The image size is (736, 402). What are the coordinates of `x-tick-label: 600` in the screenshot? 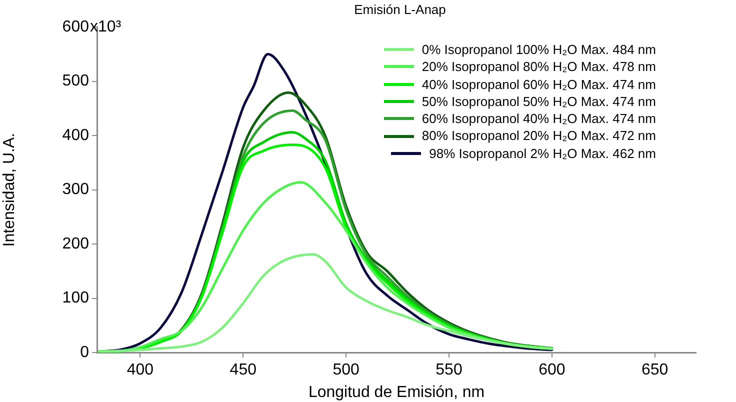 It's located at (552, 370).